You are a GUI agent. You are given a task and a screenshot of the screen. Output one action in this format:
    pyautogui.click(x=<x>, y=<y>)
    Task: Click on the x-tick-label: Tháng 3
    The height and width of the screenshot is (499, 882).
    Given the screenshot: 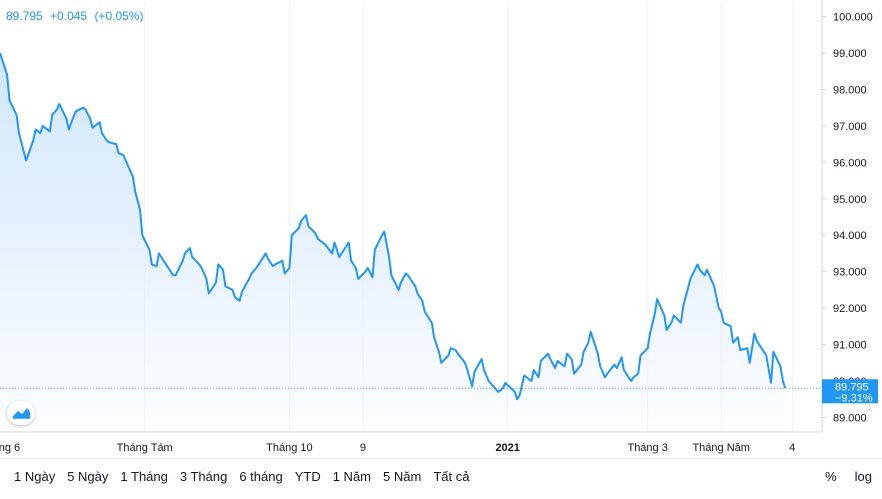 What is the action you would take?
    pyautogui.click(x=647, y=448)
    